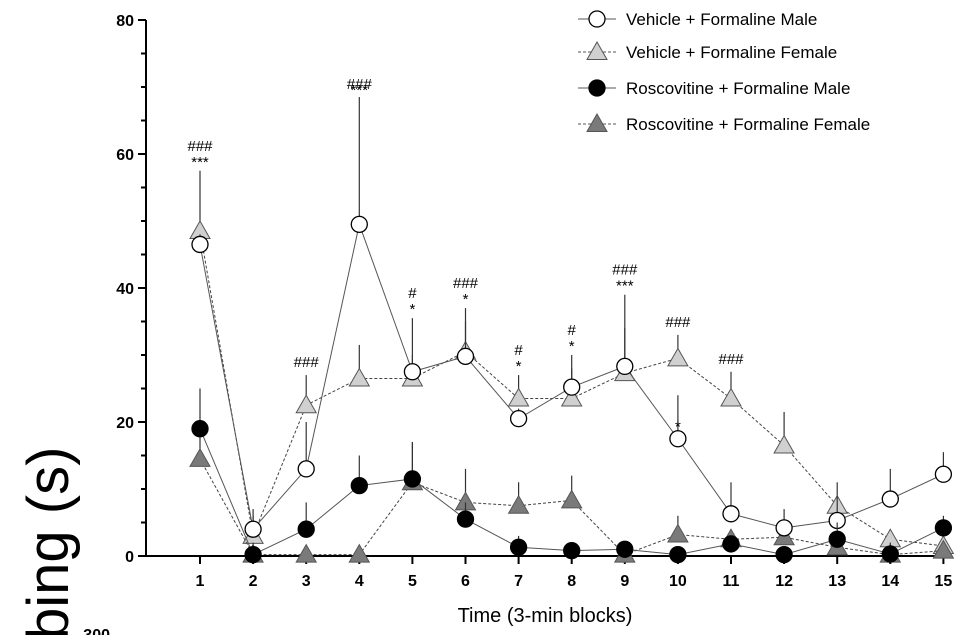 The image size is (967, 635). I want to click on legend-label: Vehicle + Formaline Male, so click(721, 19).